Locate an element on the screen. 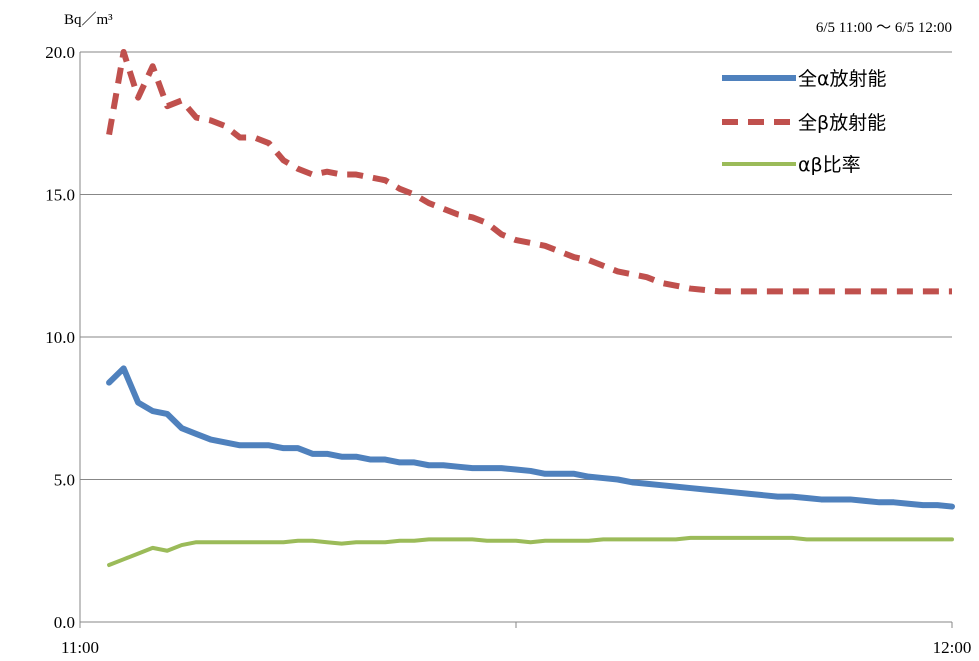 The height and width of the screenshot is (661, 979). legend-label-1: 全β放射能 is located at coordinates (842, 123).